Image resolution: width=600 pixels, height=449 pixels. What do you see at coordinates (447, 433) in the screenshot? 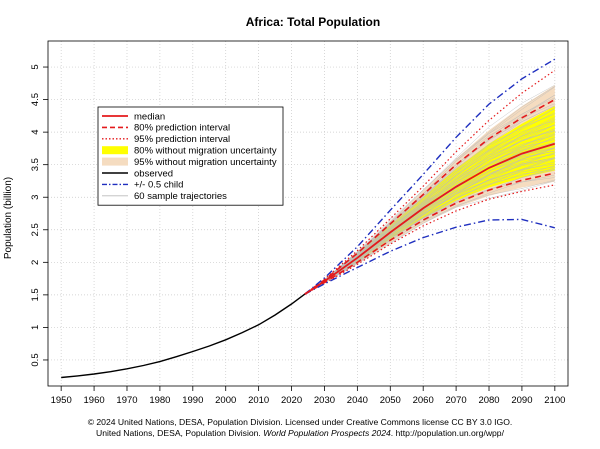
I see `source-caption-suffix: . http://population.un.org/wpp/` at bounding box center [447, 433].